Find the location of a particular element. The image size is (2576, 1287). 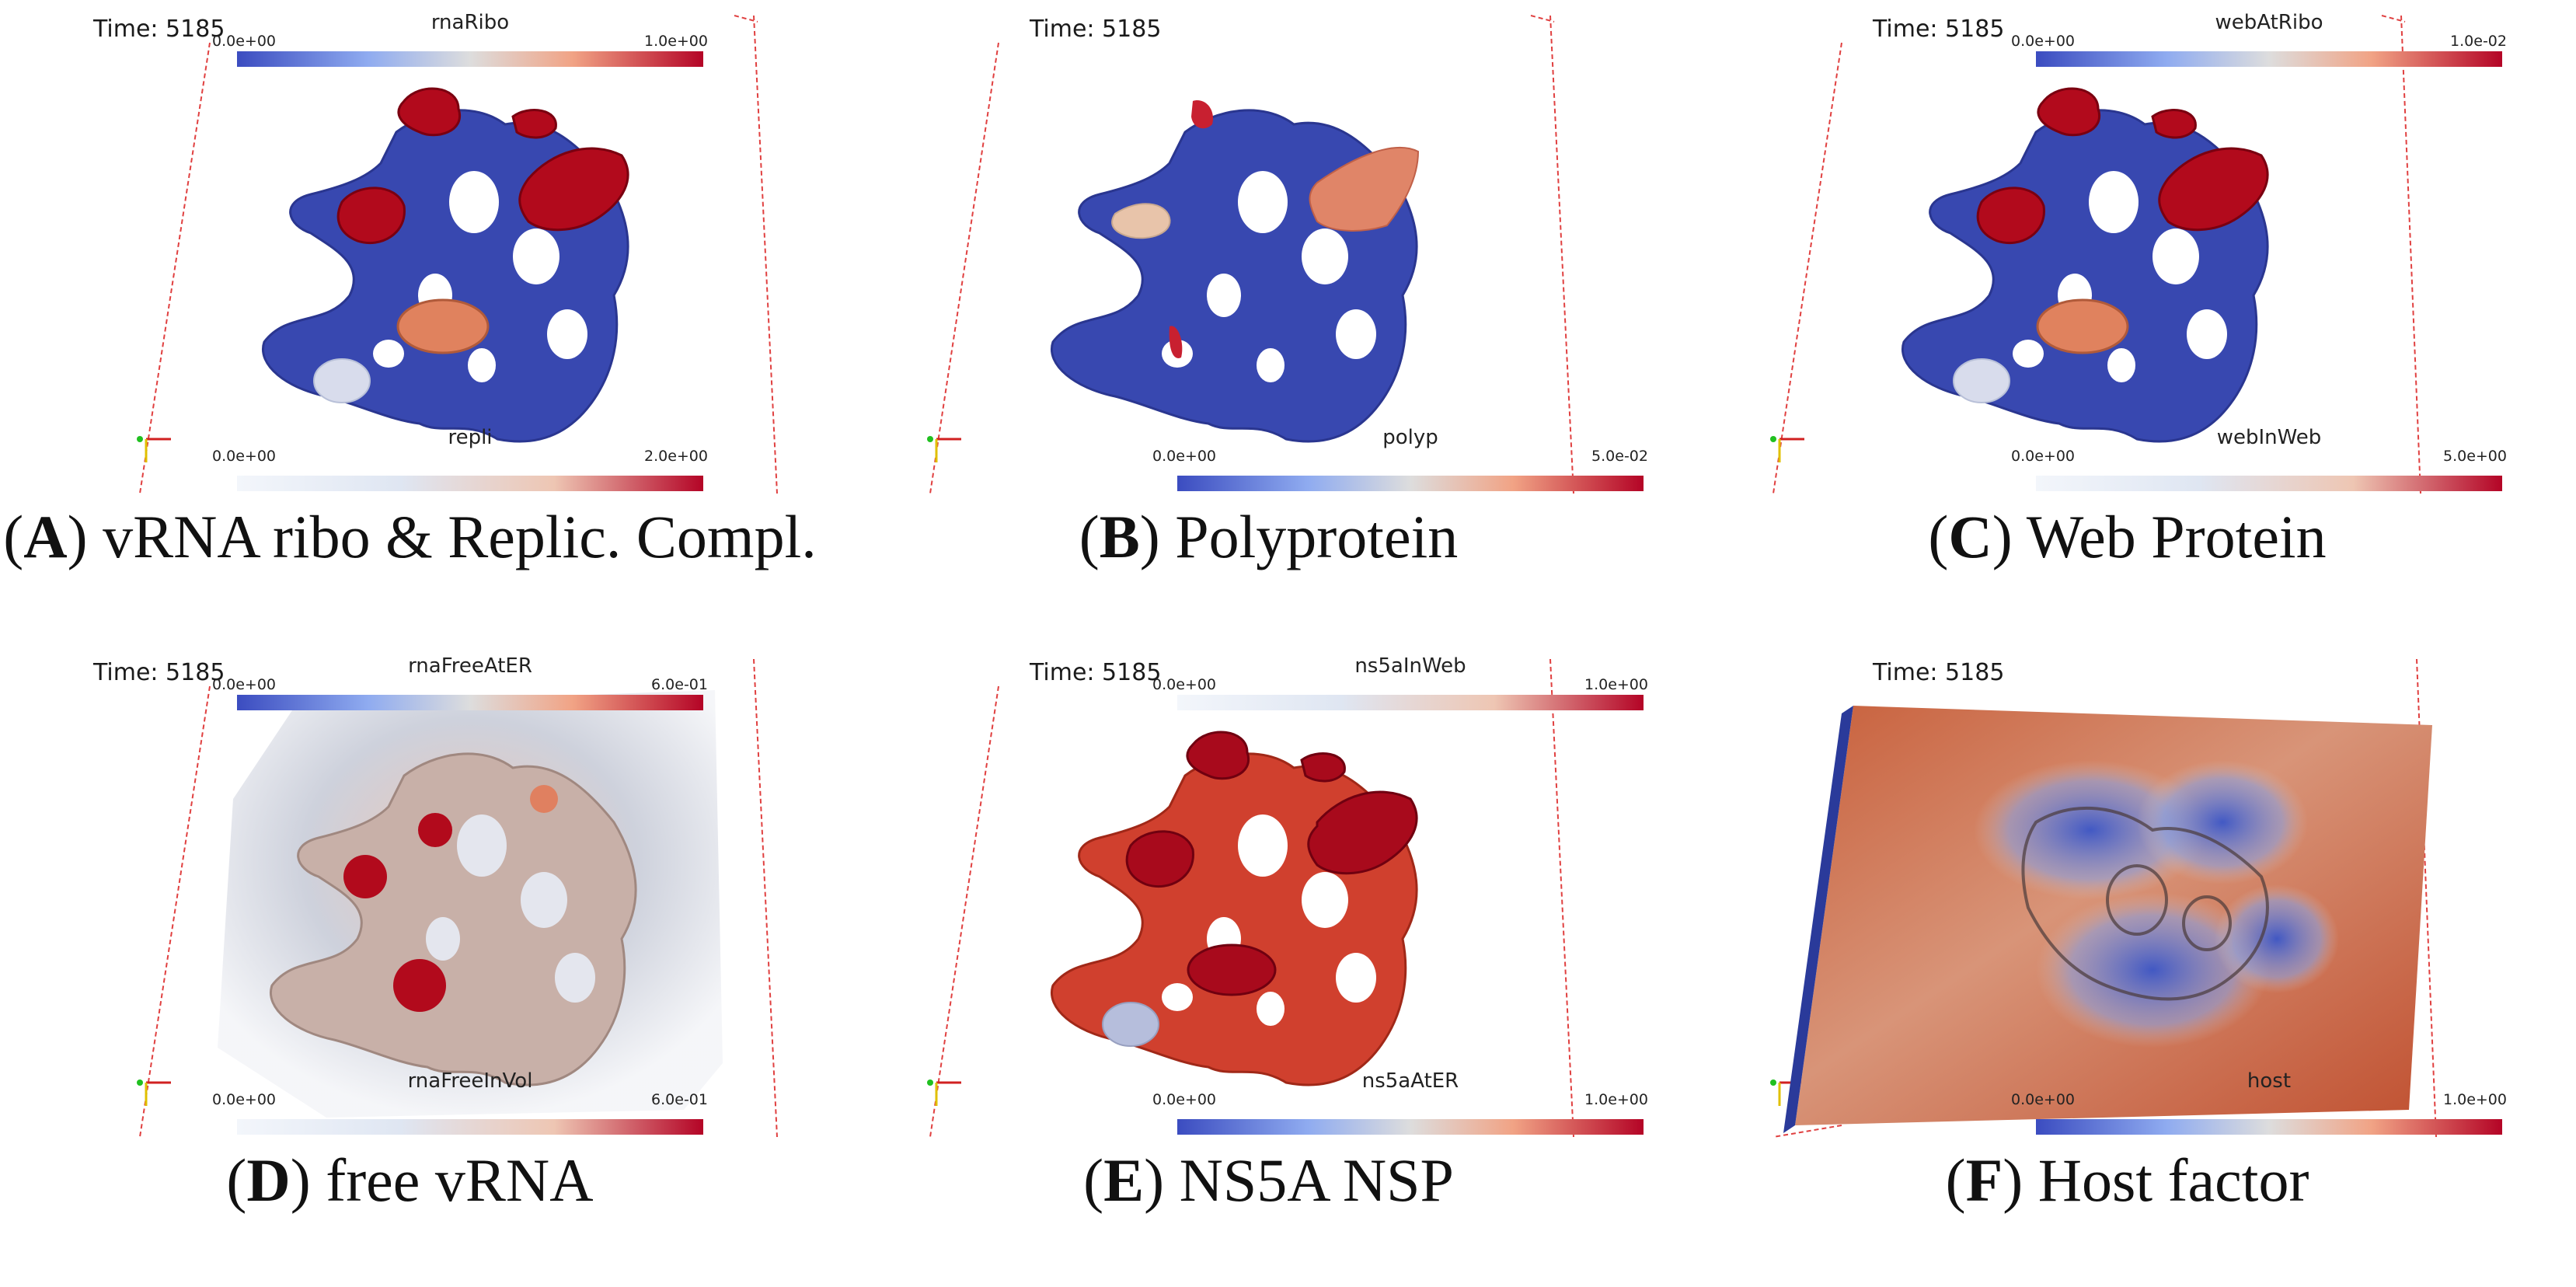

panel-title: vRNA ribo & Replic. Compl. is located at coordinates (460, 536).